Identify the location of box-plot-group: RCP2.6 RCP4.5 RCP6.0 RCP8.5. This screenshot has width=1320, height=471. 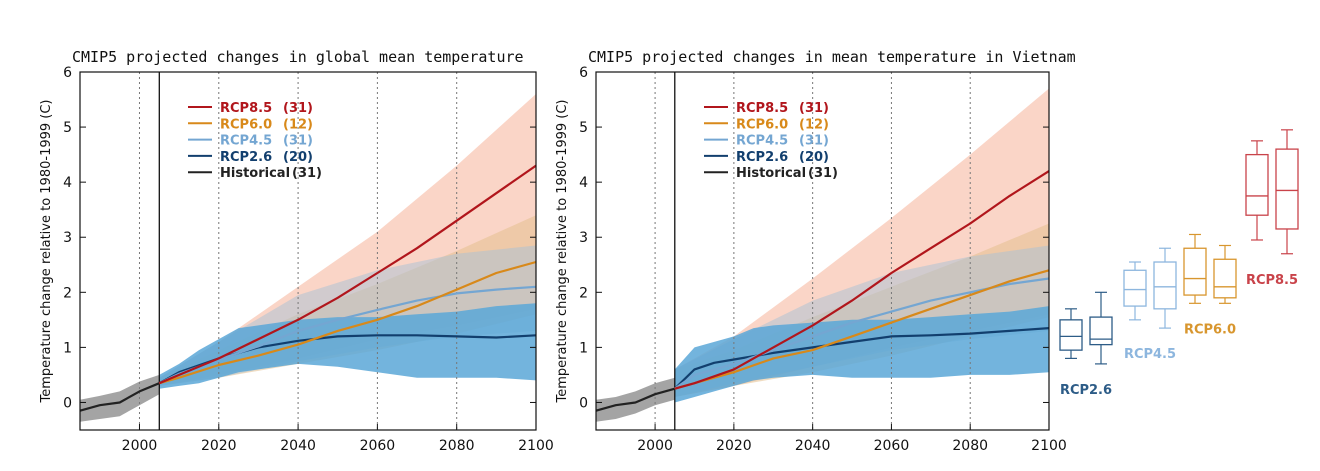
(1179, 263).